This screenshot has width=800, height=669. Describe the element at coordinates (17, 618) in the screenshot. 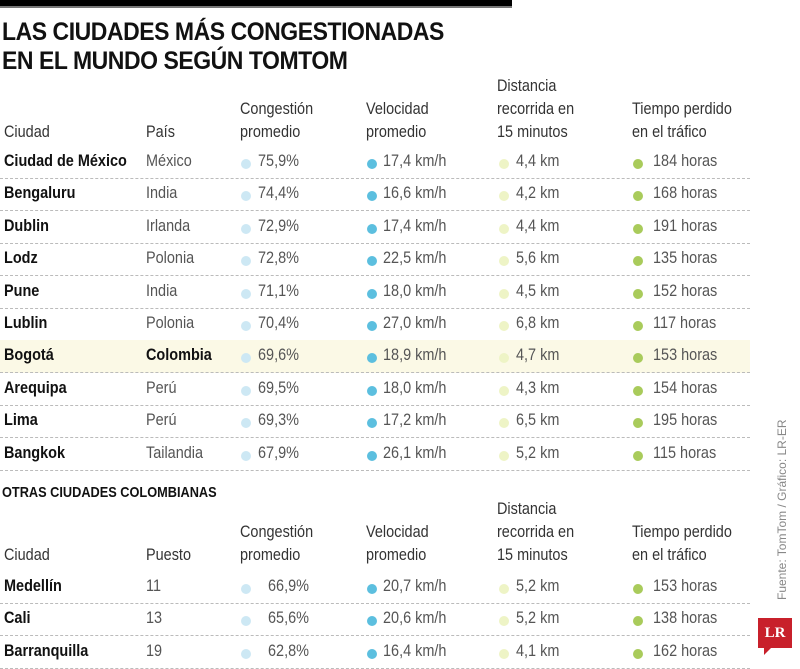

I see `city-name: Cali` at that location.